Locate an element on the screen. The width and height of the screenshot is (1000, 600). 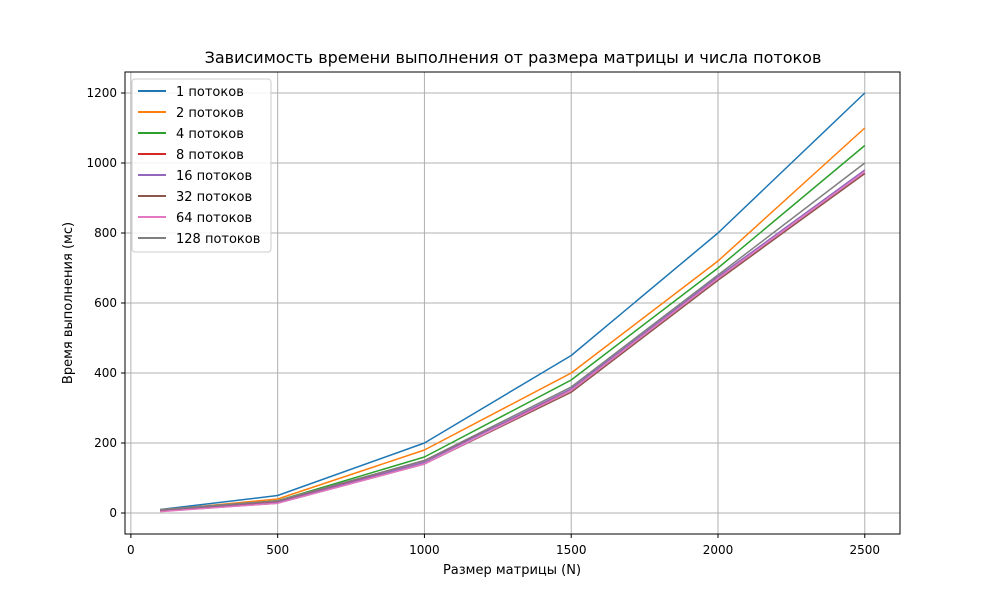
y-tick-label: 0 is located at coordinates (113, 513).